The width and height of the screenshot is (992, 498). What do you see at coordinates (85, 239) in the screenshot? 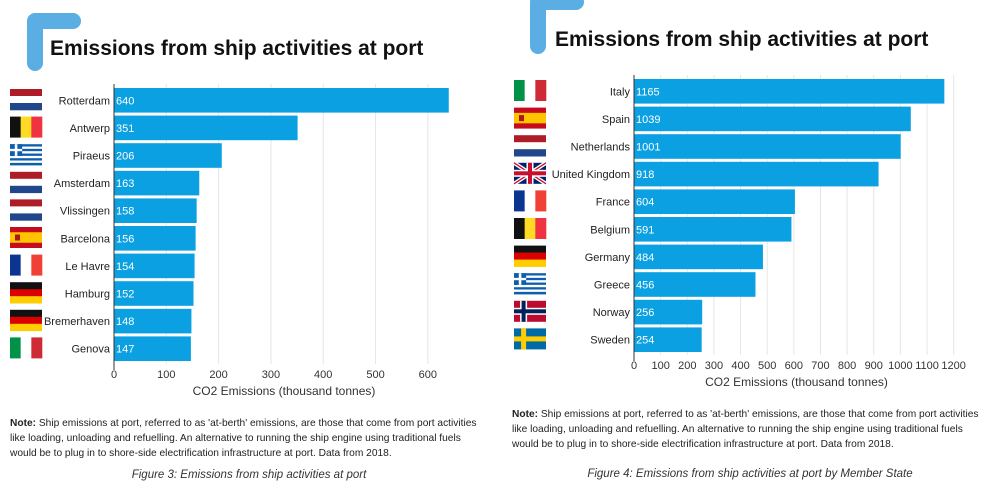
I see `category-label: Barcelona` at bounding box center [85, 239].